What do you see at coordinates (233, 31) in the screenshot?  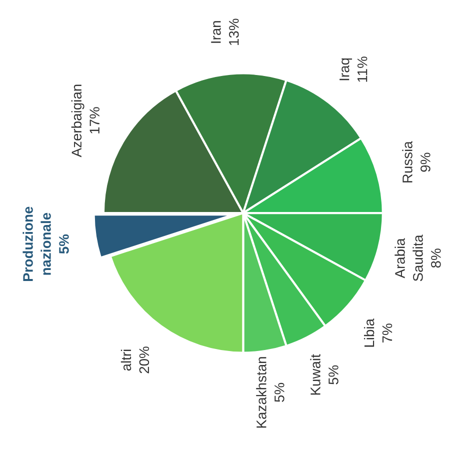 I see `data-label: 13%` at bounding box center [233, 31].